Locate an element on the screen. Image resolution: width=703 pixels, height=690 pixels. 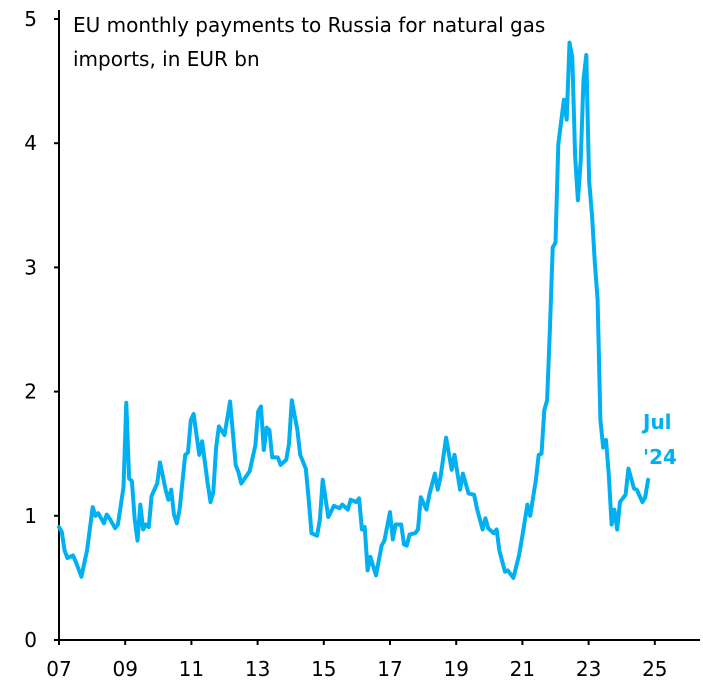
x-tick-label: 25 is located at coordinates (654, 669).